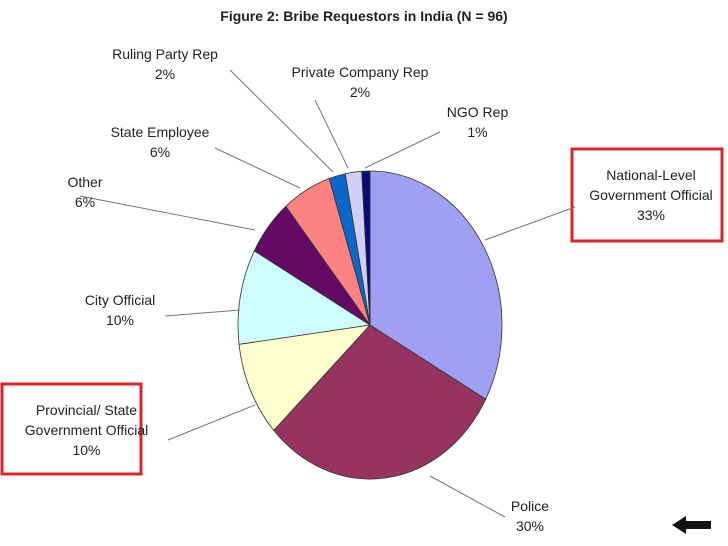 This screenshot has height=546, width=728. Describe the element at coordinates (477, 112) in the screenshot. I see `category-label: NGO Rep` at that location.